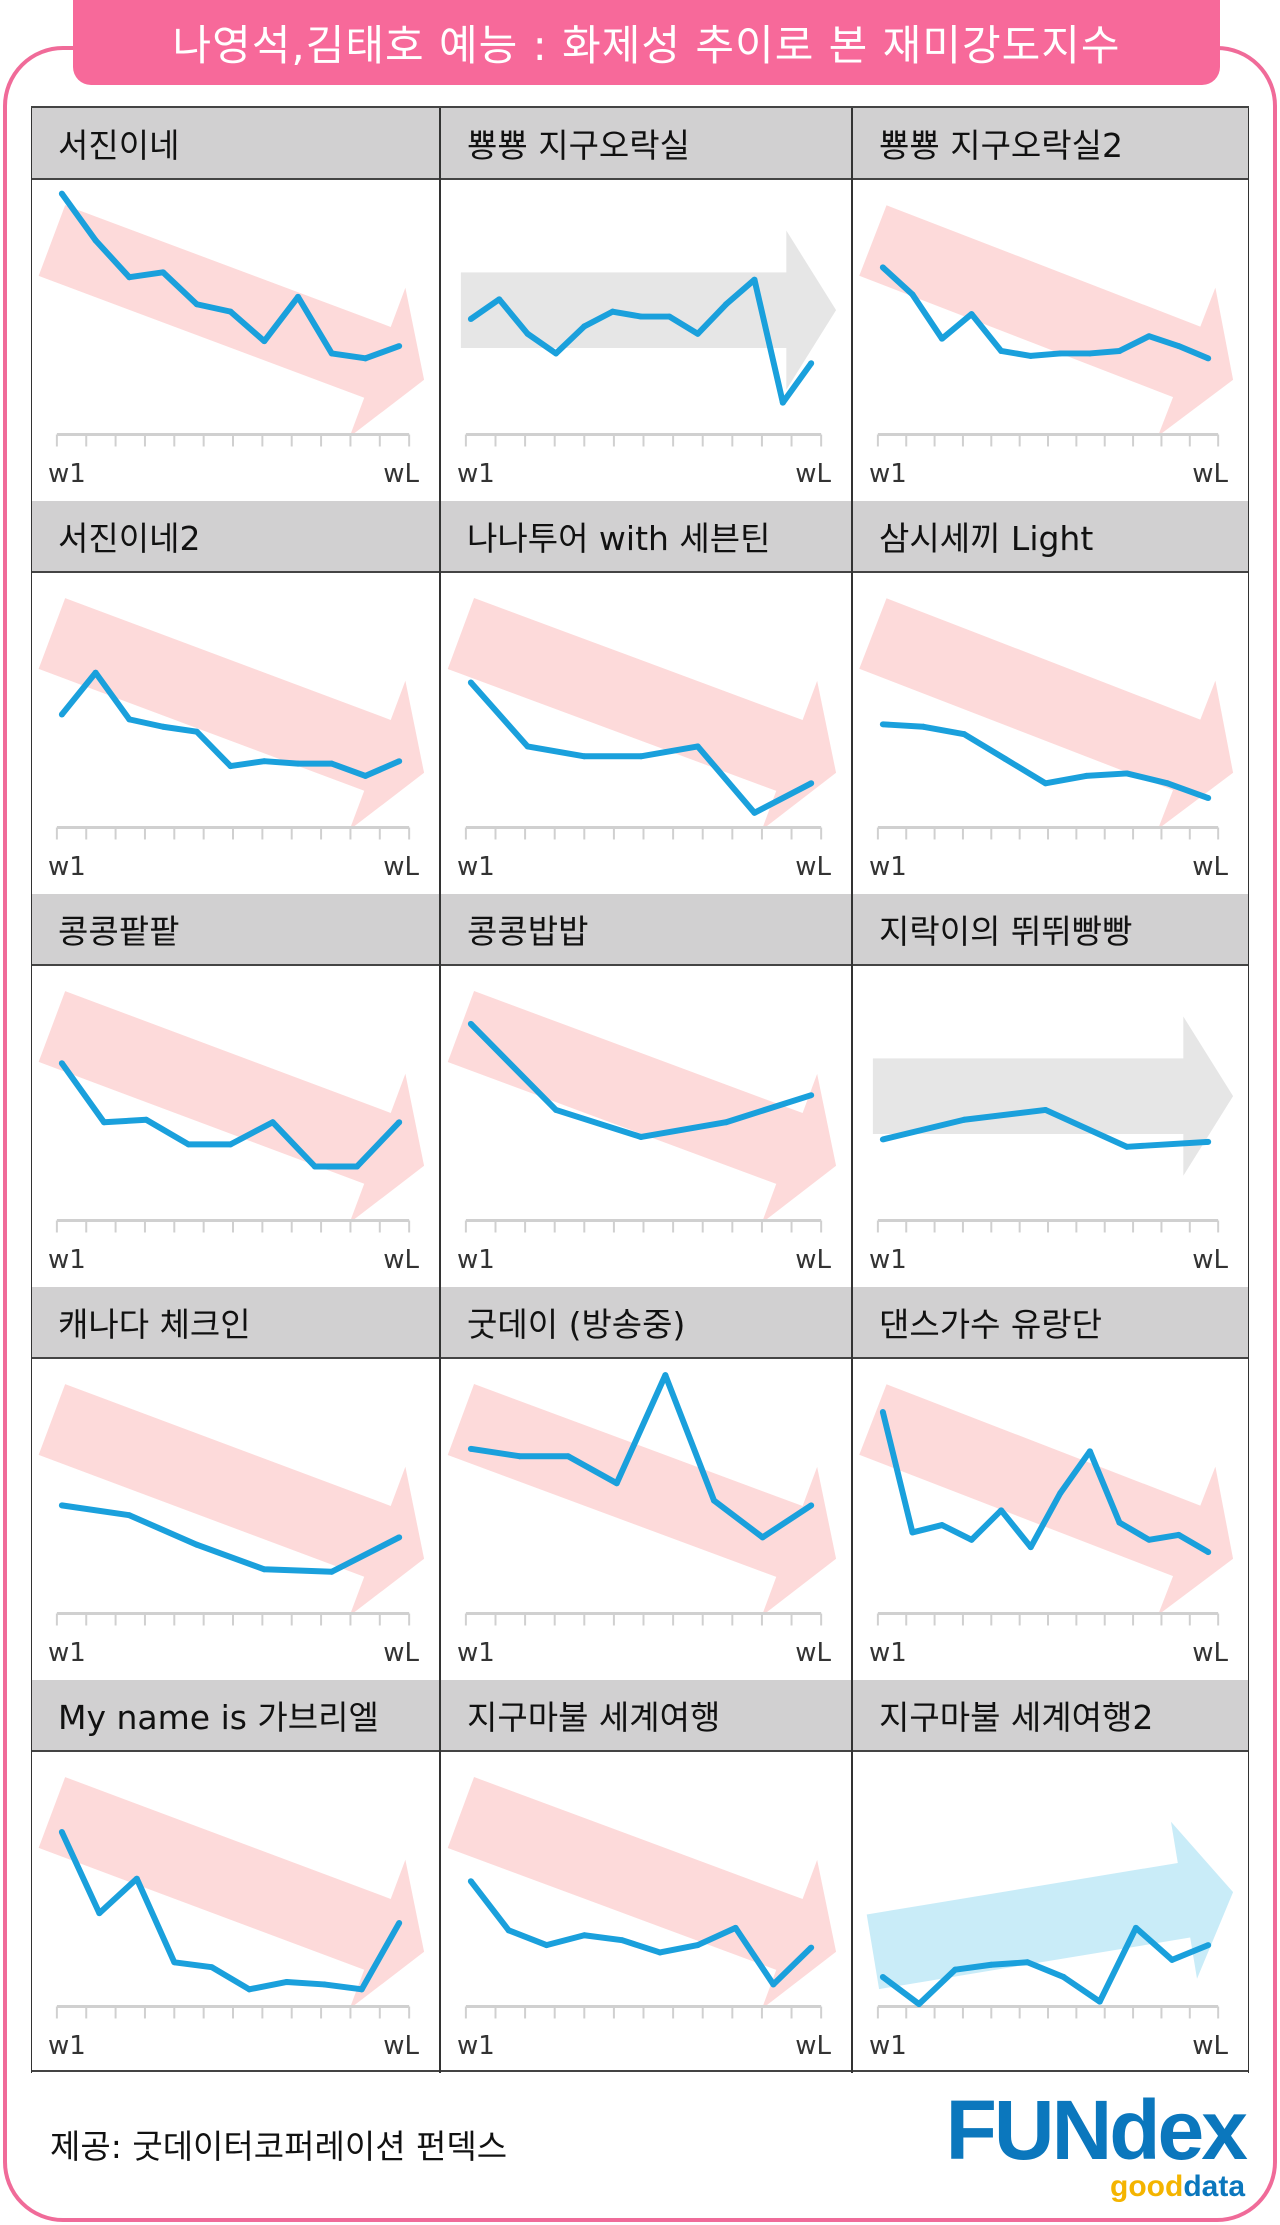 This screenshot has width=1280, height=2225. Describe the element at coordinates (1050, 144) in the screenshot. I see `chart-title: 뿅뿅 지구오락실2` at that location.